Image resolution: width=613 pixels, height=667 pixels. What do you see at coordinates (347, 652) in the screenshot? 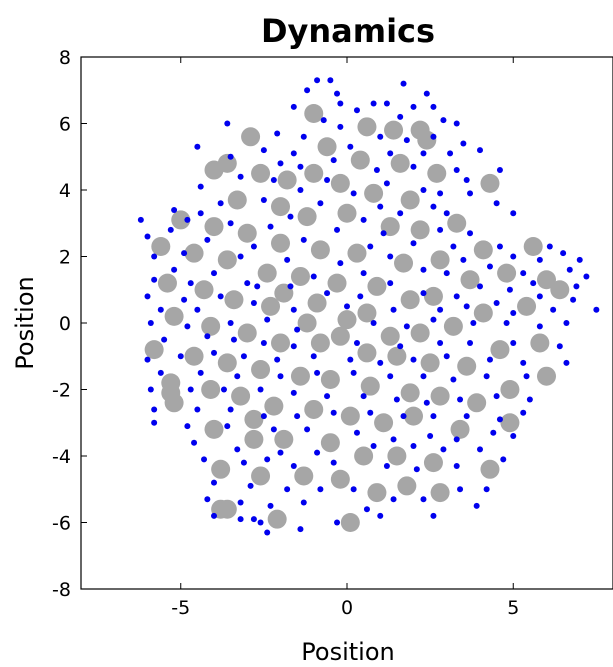
I see `x-axis-label: Position` at bounding box center [347, 652].